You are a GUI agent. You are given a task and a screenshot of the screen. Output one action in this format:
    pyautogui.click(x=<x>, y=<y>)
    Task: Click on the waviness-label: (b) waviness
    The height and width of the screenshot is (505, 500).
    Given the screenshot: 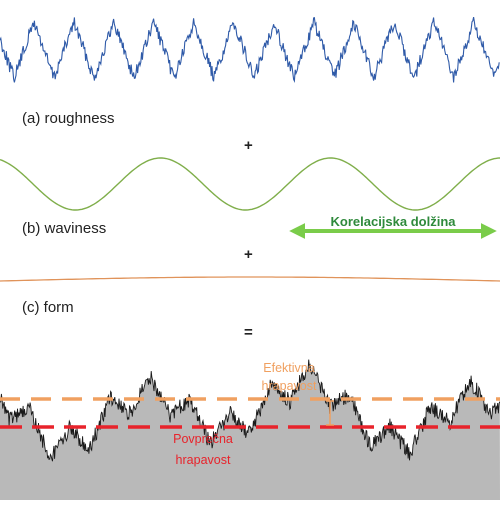 What is the action you would take?
    pyautogui.click(x=64, y=228)
    